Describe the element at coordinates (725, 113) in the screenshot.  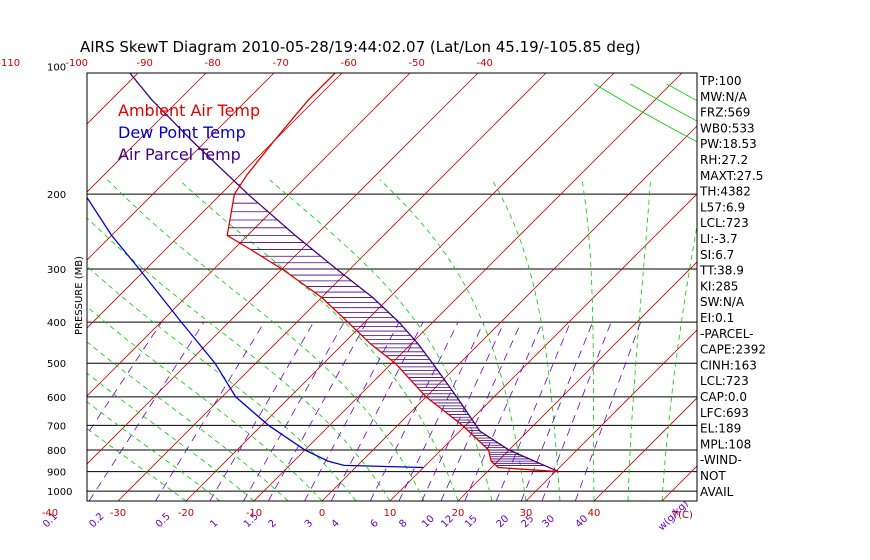
I see `stability-index-item: FRZ:569` at that location.